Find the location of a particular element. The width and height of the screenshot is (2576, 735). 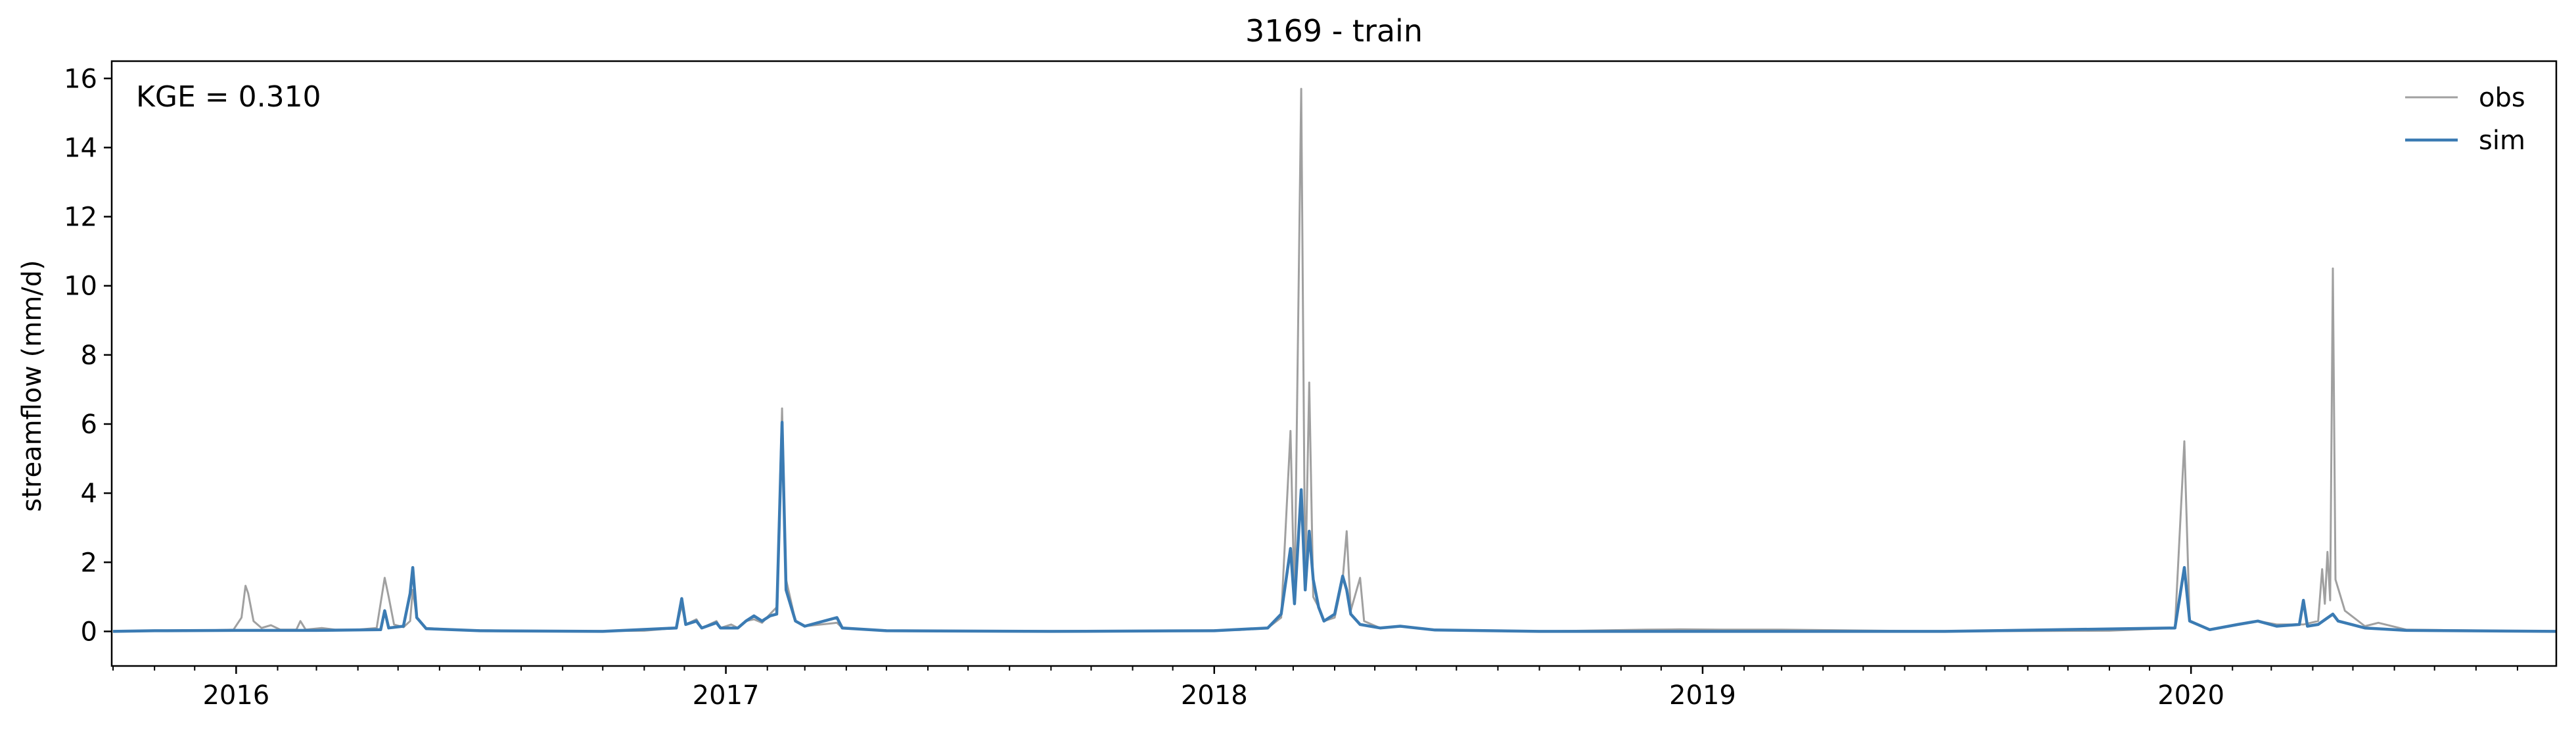

y-tick-label: 4 is located at coordinates (89, 494).